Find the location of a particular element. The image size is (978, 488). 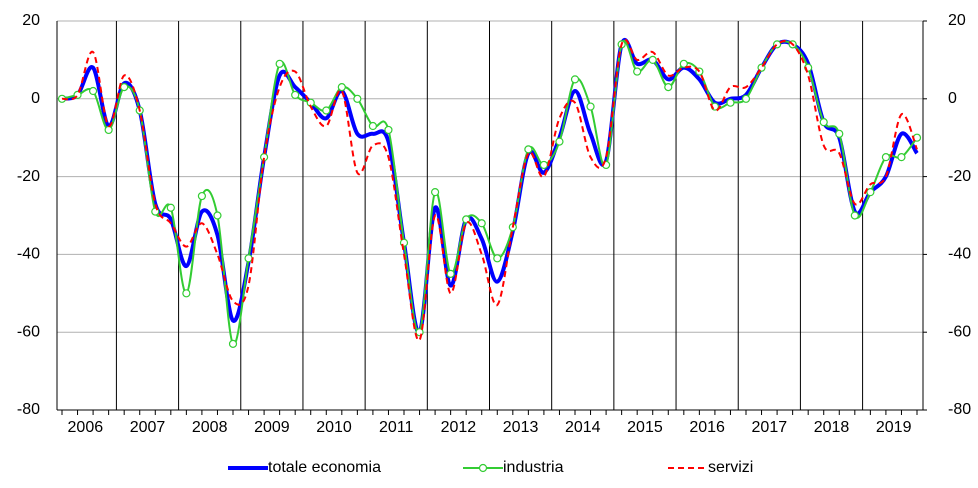

x-tick-label: 2019 is located at coordinates (894, 427).